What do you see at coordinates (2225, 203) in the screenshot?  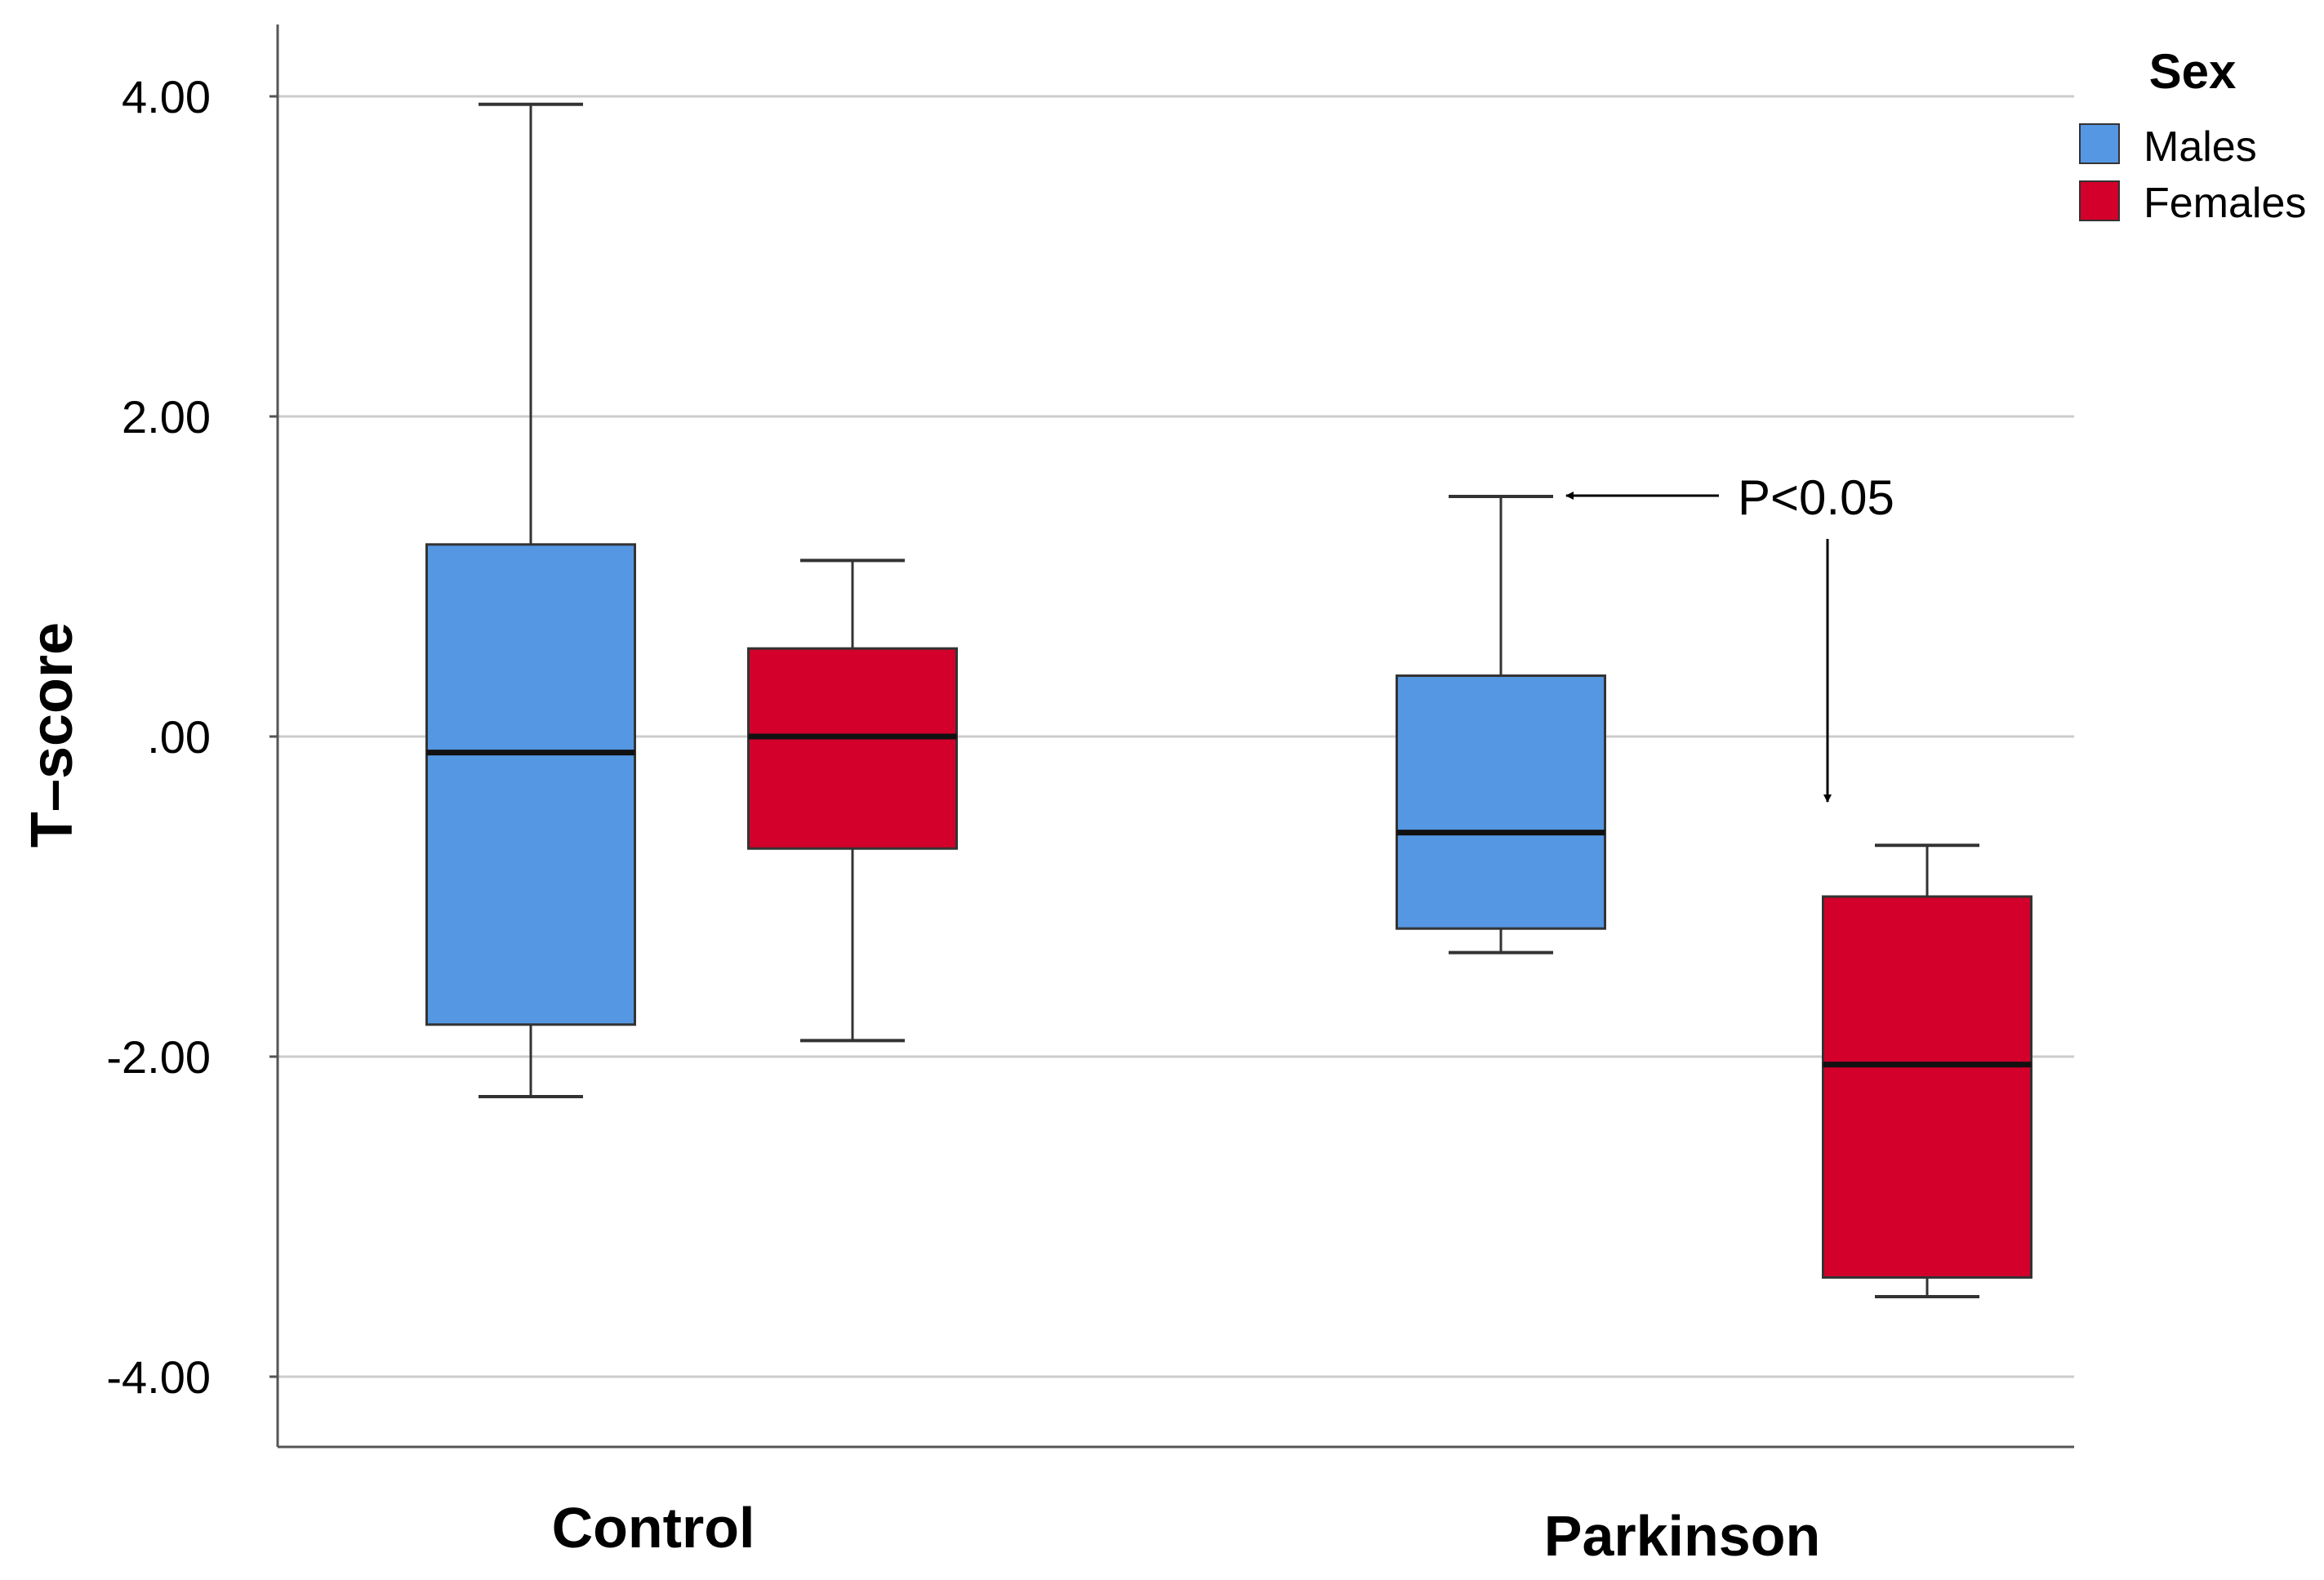 I see `legend-label-females: Females` at bounding box center [2225, 203].